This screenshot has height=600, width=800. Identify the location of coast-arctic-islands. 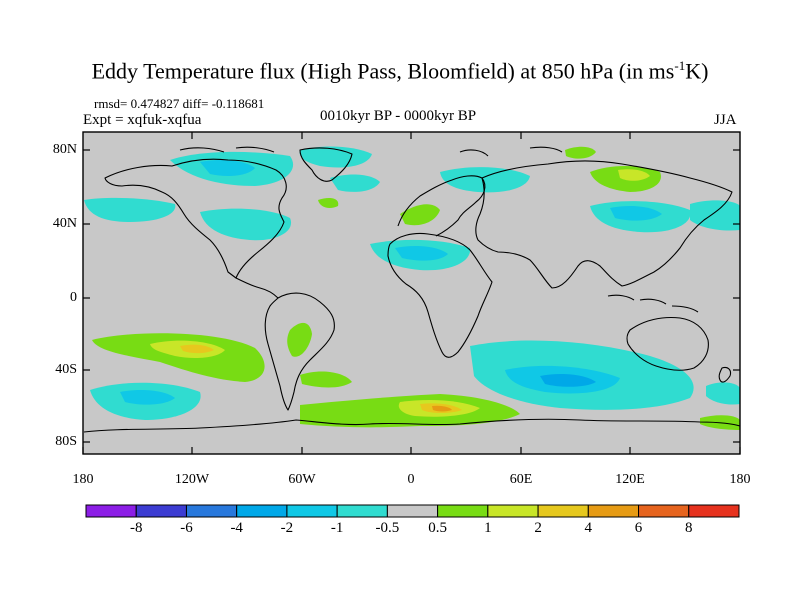
(371, 151).